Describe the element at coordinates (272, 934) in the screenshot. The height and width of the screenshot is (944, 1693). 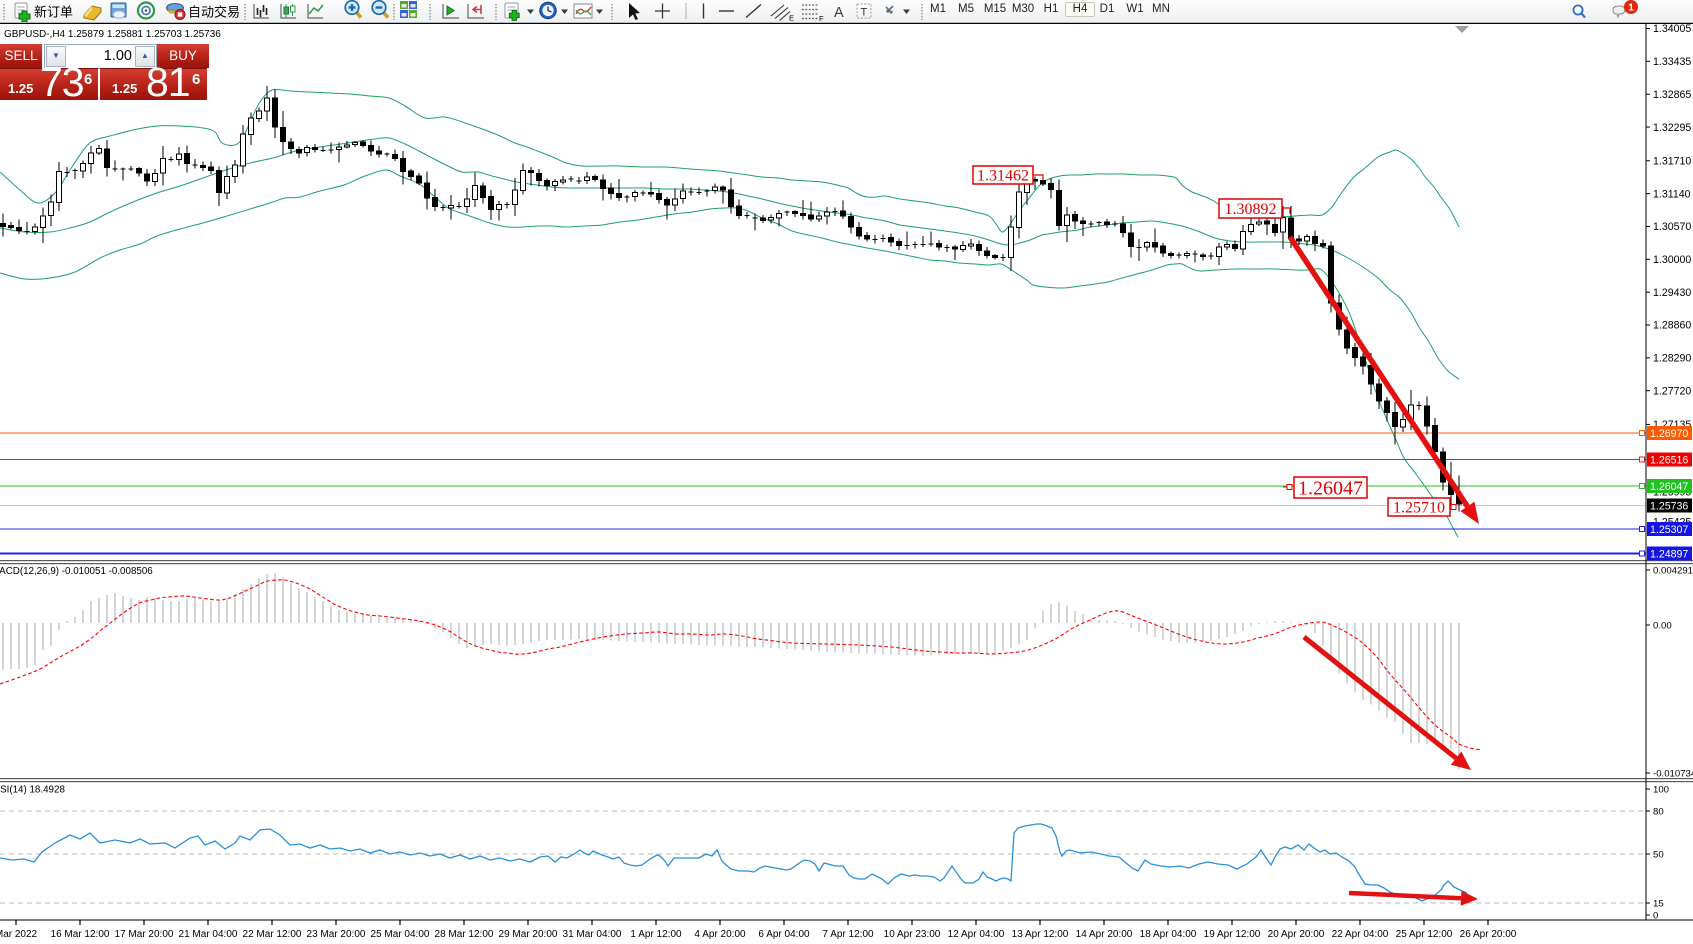
I see `svg-text: 22 Mar 12:00` at that location.